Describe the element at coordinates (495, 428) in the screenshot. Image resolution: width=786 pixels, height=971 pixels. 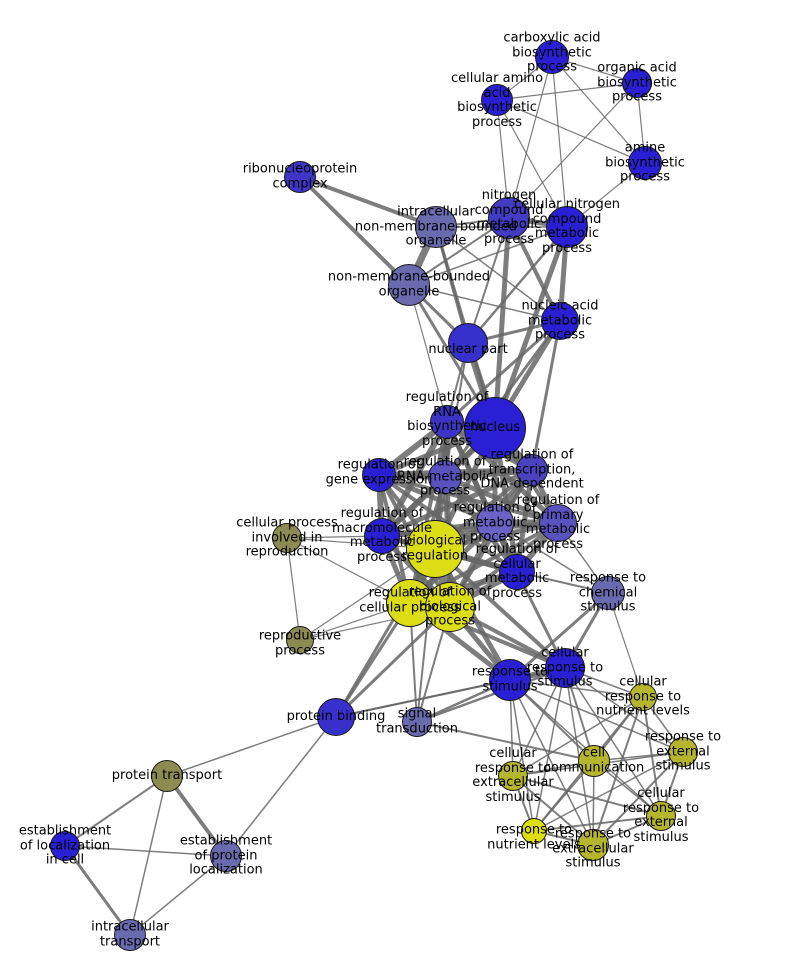
I see `graph-node-nucleus` at that location.